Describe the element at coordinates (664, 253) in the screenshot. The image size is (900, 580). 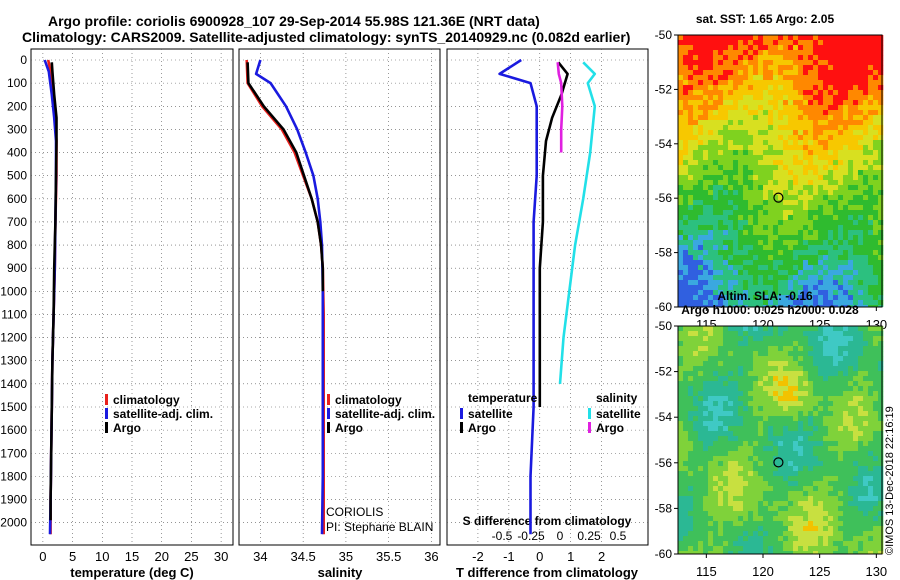
I see `sst-map-ytick-label: -58` at that location.